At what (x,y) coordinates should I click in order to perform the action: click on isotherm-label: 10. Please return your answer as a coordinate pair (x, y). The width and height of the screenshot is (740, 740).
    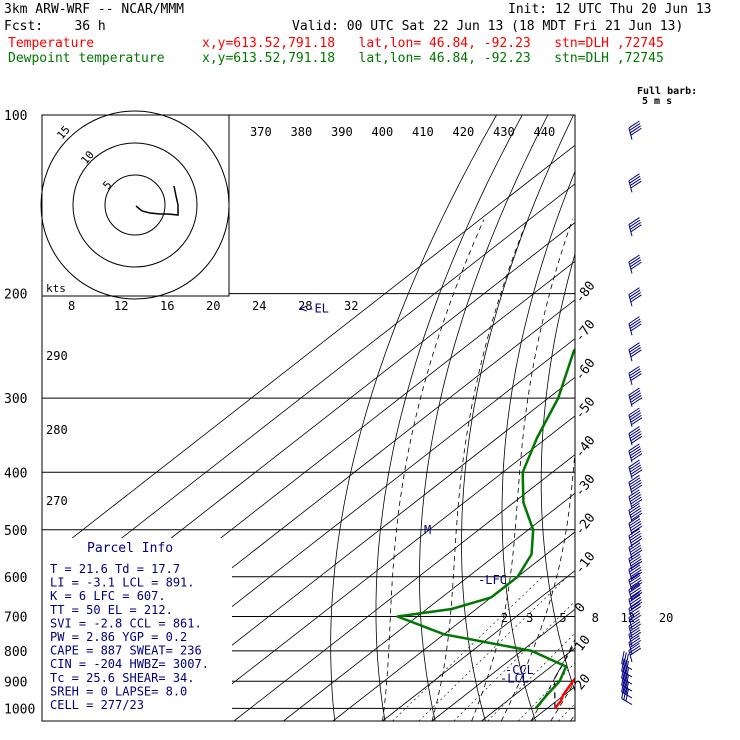
    Looking at the image, I should click on (582, 644).